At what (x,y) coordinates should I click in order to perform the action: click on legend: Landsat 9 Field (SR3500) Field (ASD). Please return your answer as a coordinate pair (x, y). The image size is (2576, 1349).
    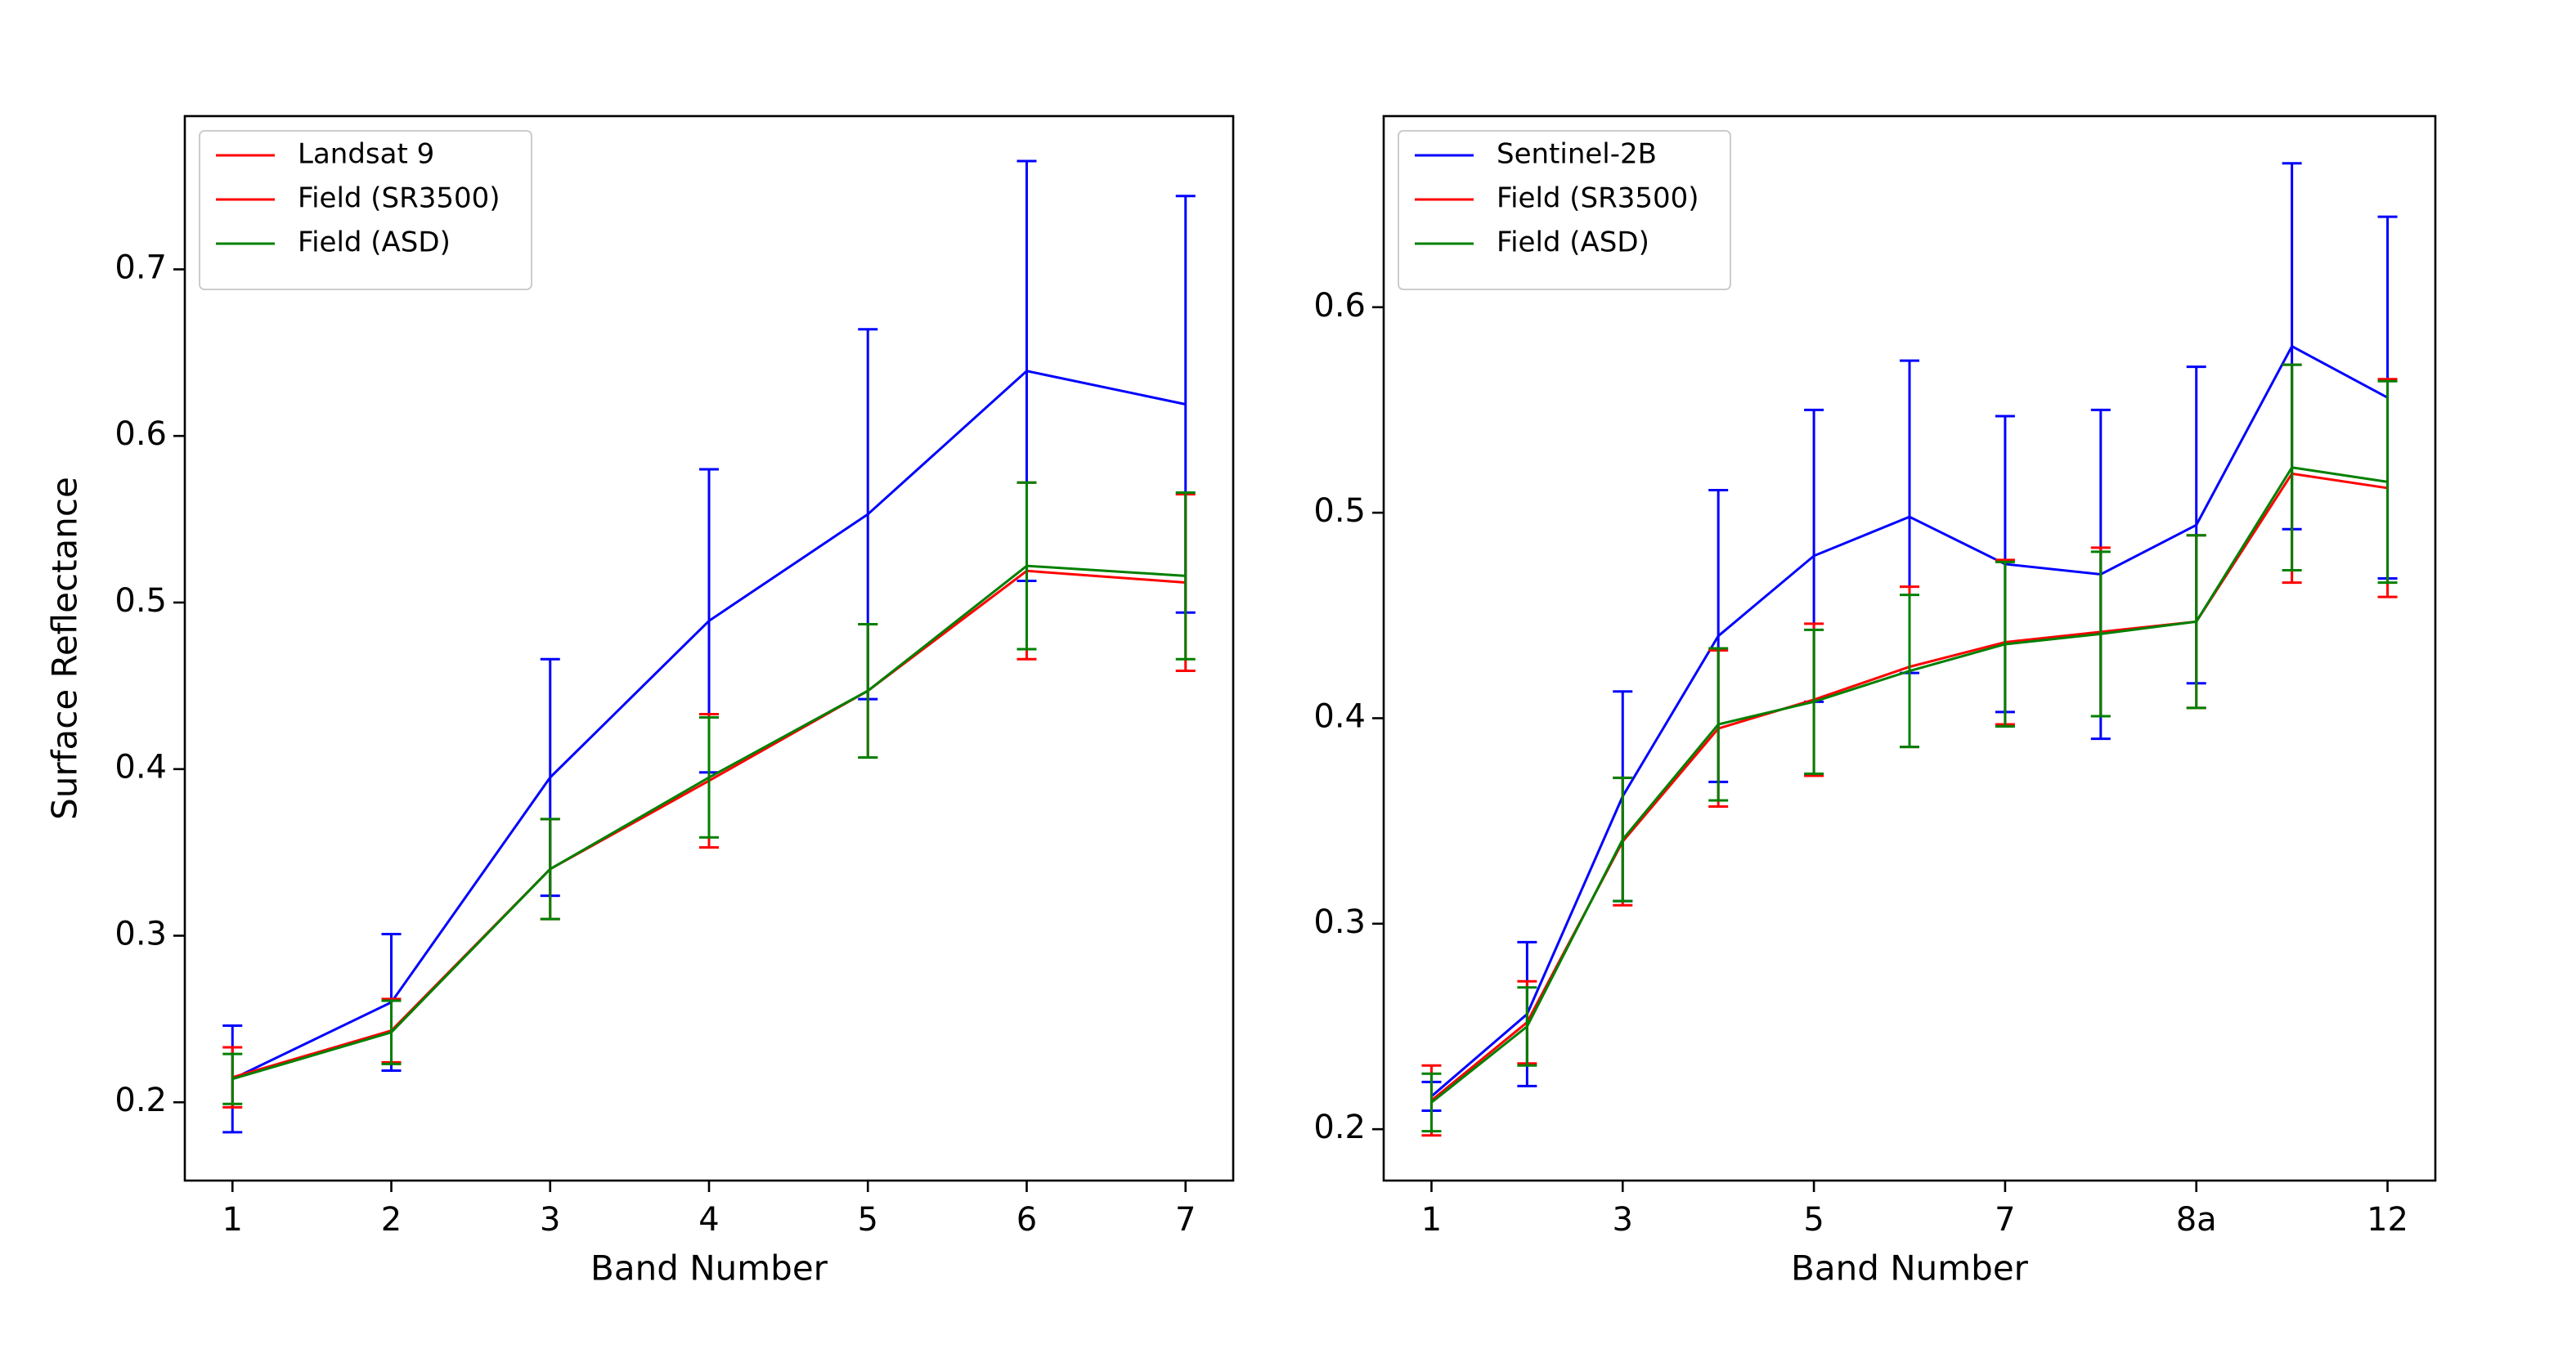
    Looking at the image, I should click on (365, 210).